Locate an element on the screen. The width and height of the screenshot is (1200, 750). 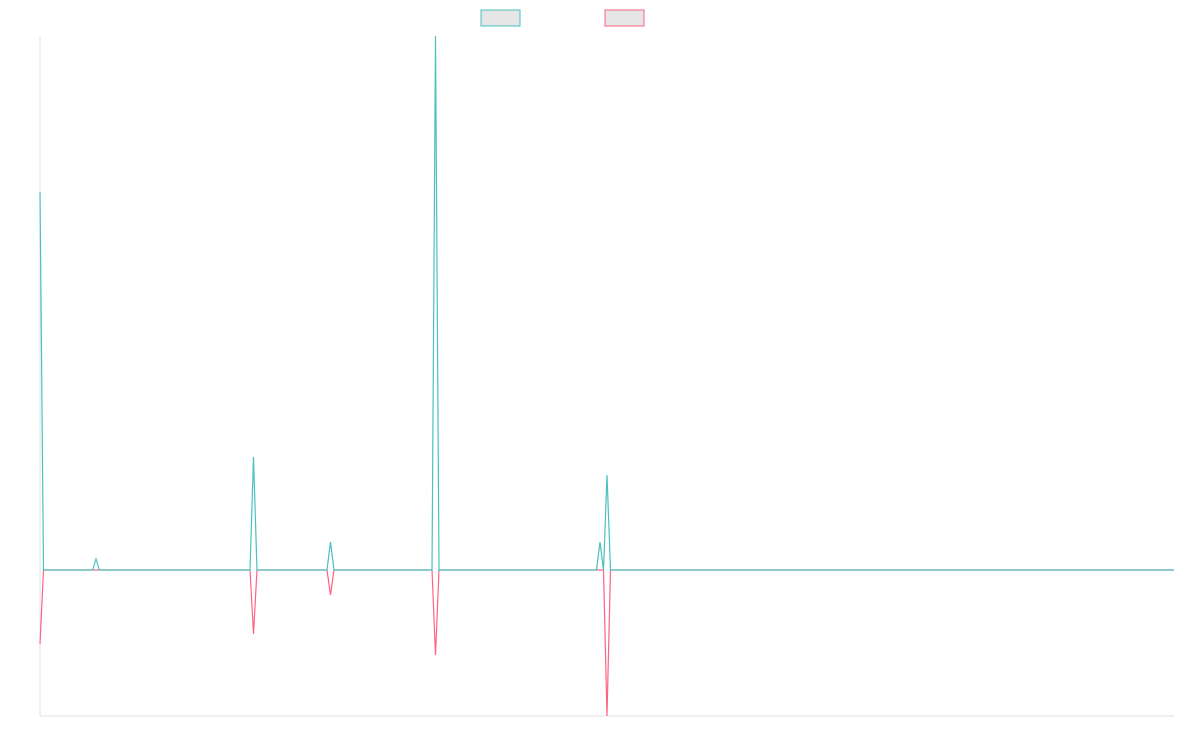
legend is located at coordinates (562, 18).